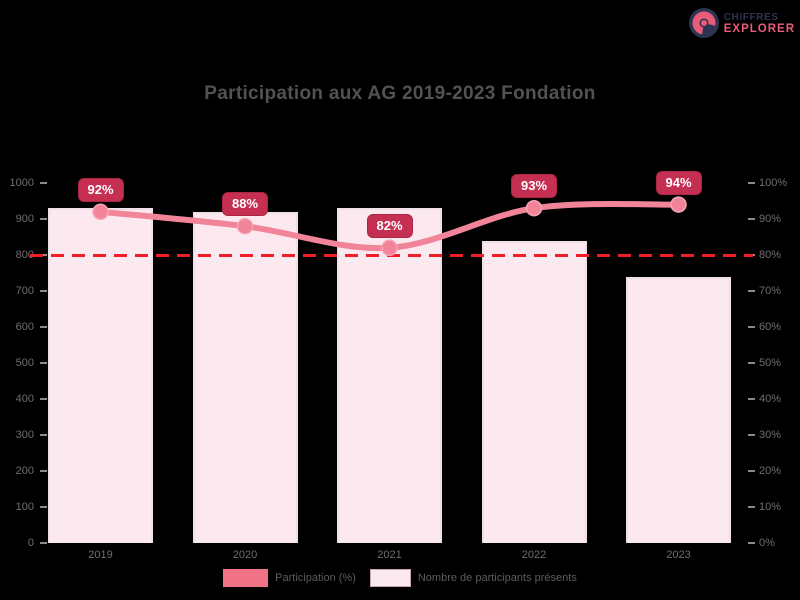 This screenshot has height=600, width=800. What do you see at coordinates (400, 93) in the screenshot?
I see `chart-title: Participation aux AG 2019-2023 Fondation` at bounding box center [400, 93].